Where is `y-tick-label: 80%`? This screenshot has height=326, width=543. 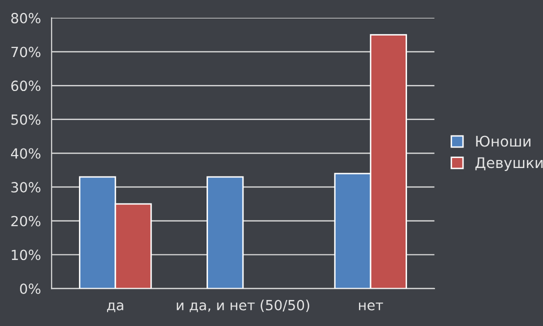 y-tick-label: 80% is located at coordinates (25, 18).